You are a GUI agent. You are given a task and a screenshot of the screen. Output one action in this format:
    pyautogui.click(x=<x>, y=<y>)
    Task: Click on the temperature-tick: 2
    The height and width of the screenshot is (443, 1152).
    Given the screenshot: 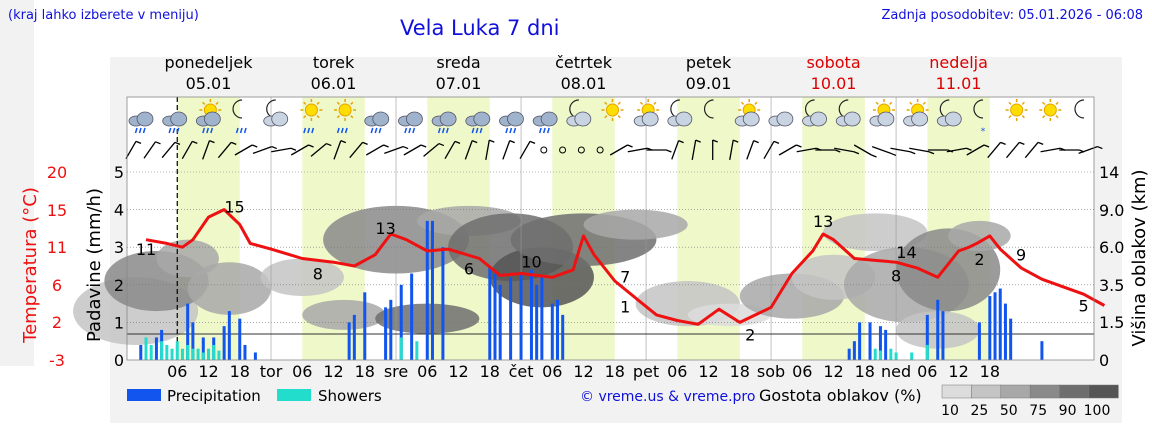 What is the action you would take?
    pyautogui.click(x=57, y=322)
    